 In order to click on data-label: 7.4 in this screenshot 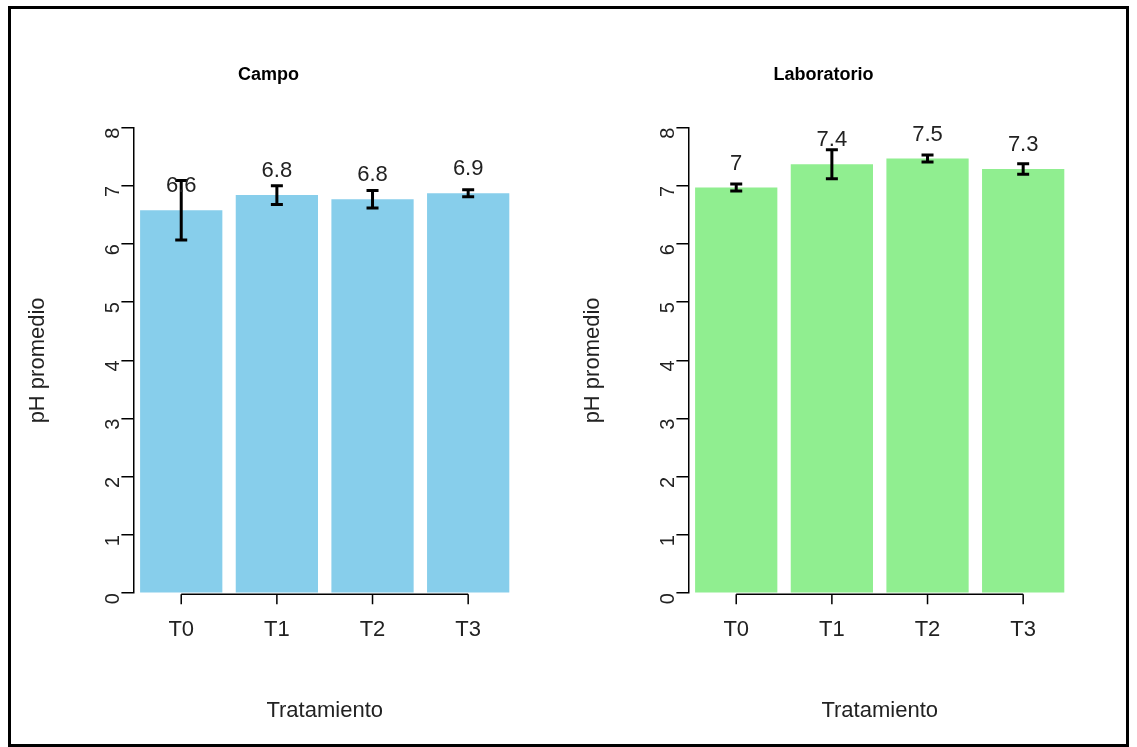, I will do `click(832, 139)`.